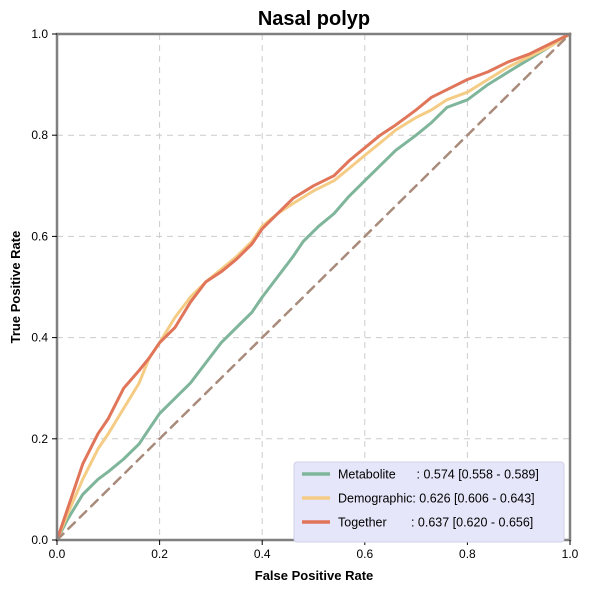 The image size is (591, 592). What do you see at coordinates (39, 236) in the screenshot?
I see `y-tick-label: 0.6` at bounding box center [39, 236].